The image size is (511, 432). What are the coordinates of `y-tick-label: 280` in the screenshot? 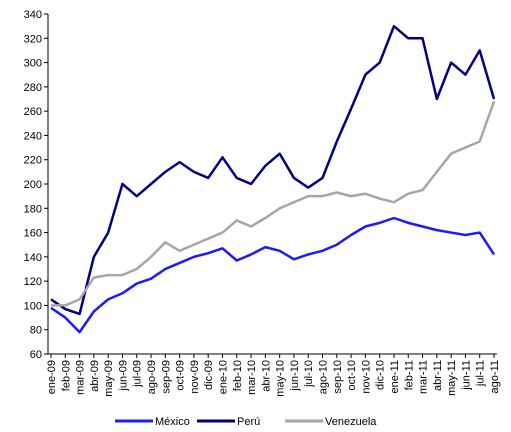 It's located at (33, 88).